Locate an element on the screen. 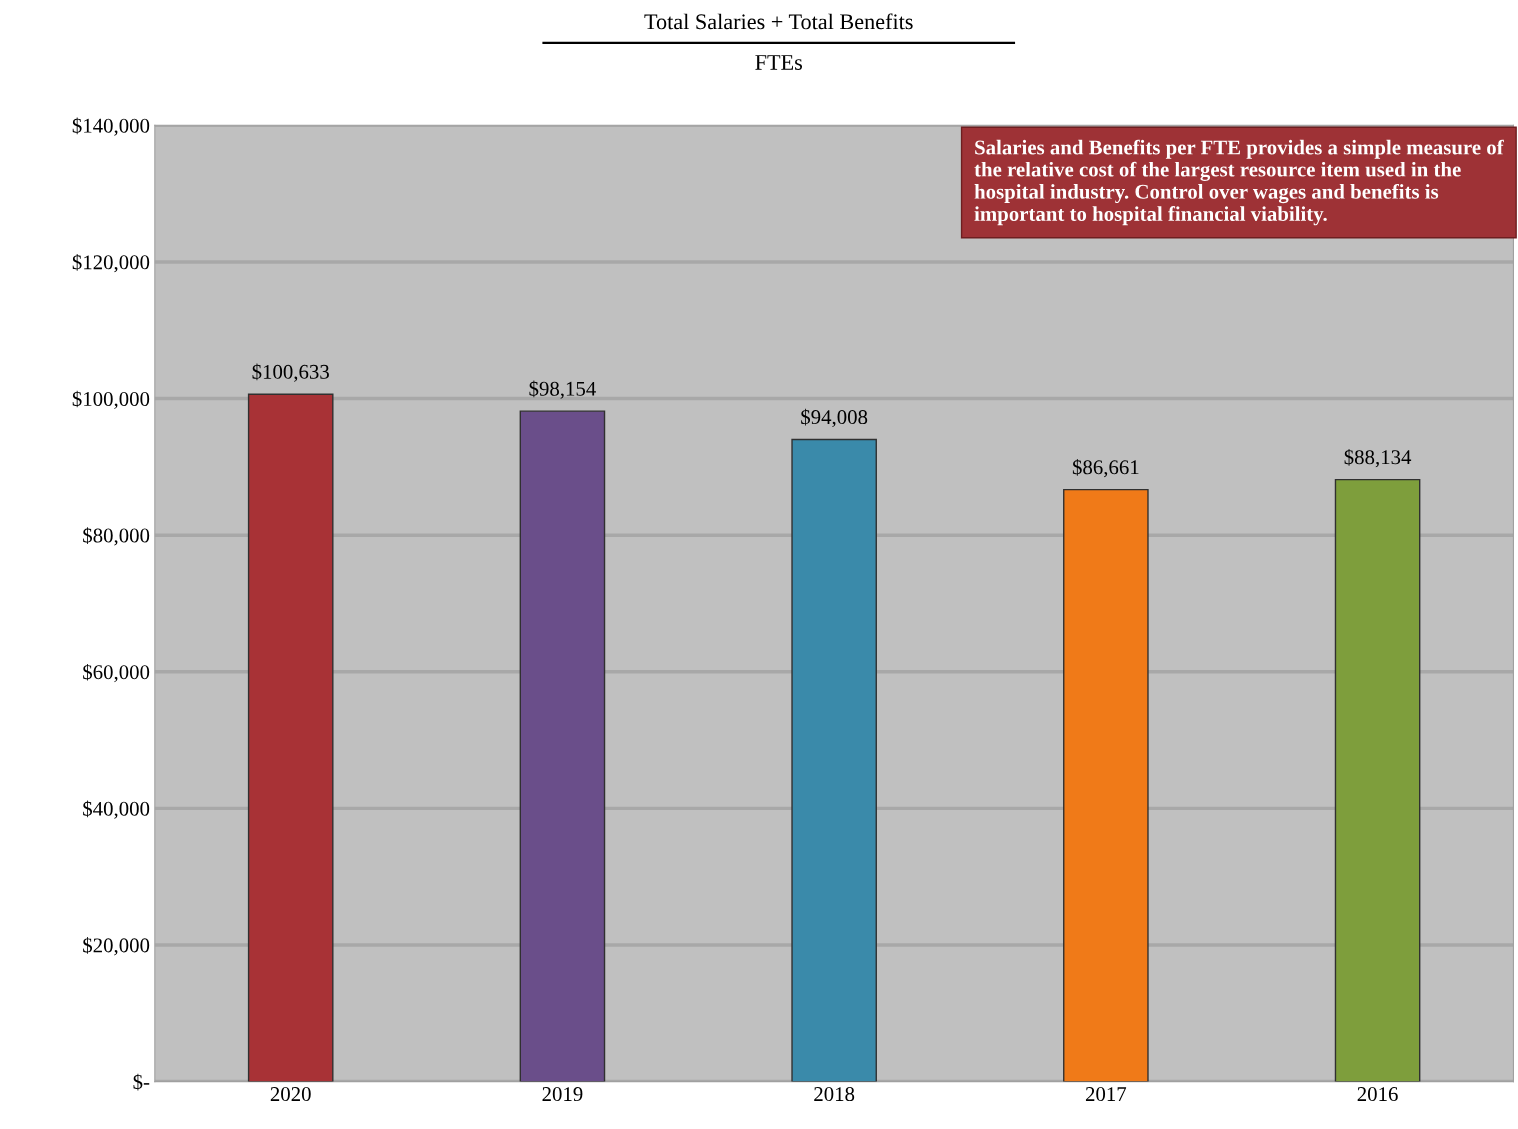 The height and width of the screenshot is (1129, 1518). chart-title: Total Salaries + Total Benefits is located at coordinates (778, 21).